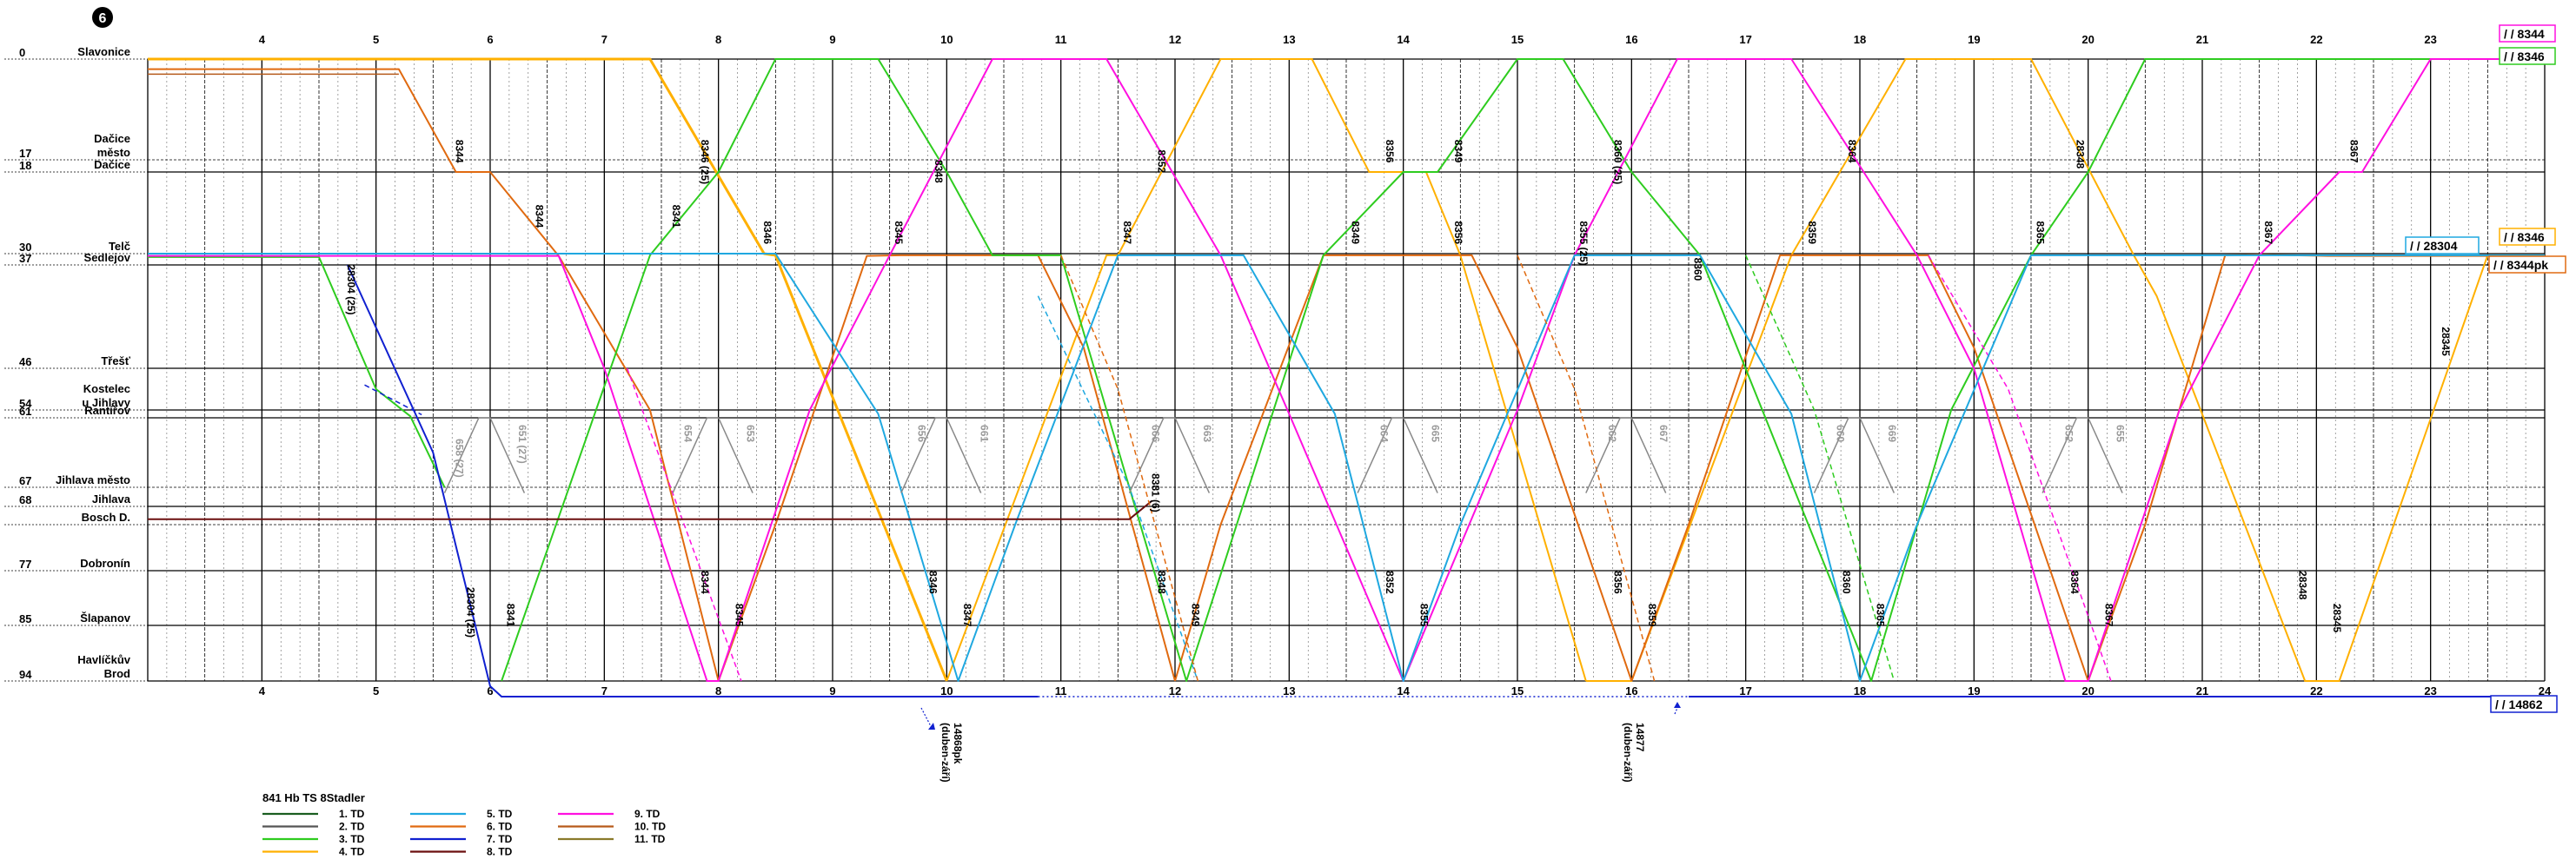 This screenshot has width=2576, height=866. What do you see at coordinates (1289, 690) in the screenshot?
I see `hour-label-bottom: 13` at bounding box center [1289, 690].